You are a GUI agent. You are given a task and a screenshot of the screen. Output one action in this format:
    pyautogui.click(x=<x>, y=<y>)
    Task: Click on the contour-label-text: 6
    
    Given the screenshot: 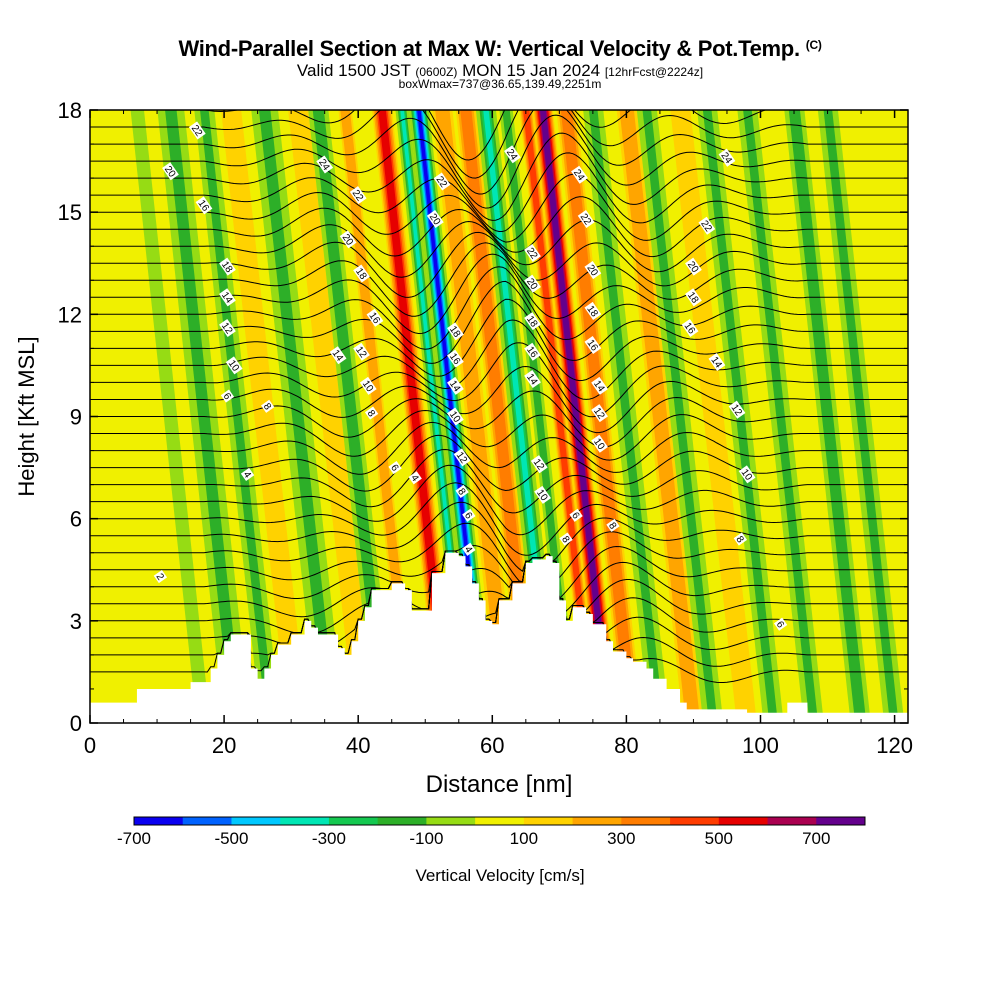 What is the action you would take?
    pyautogui.click(x=394, y=468)
    